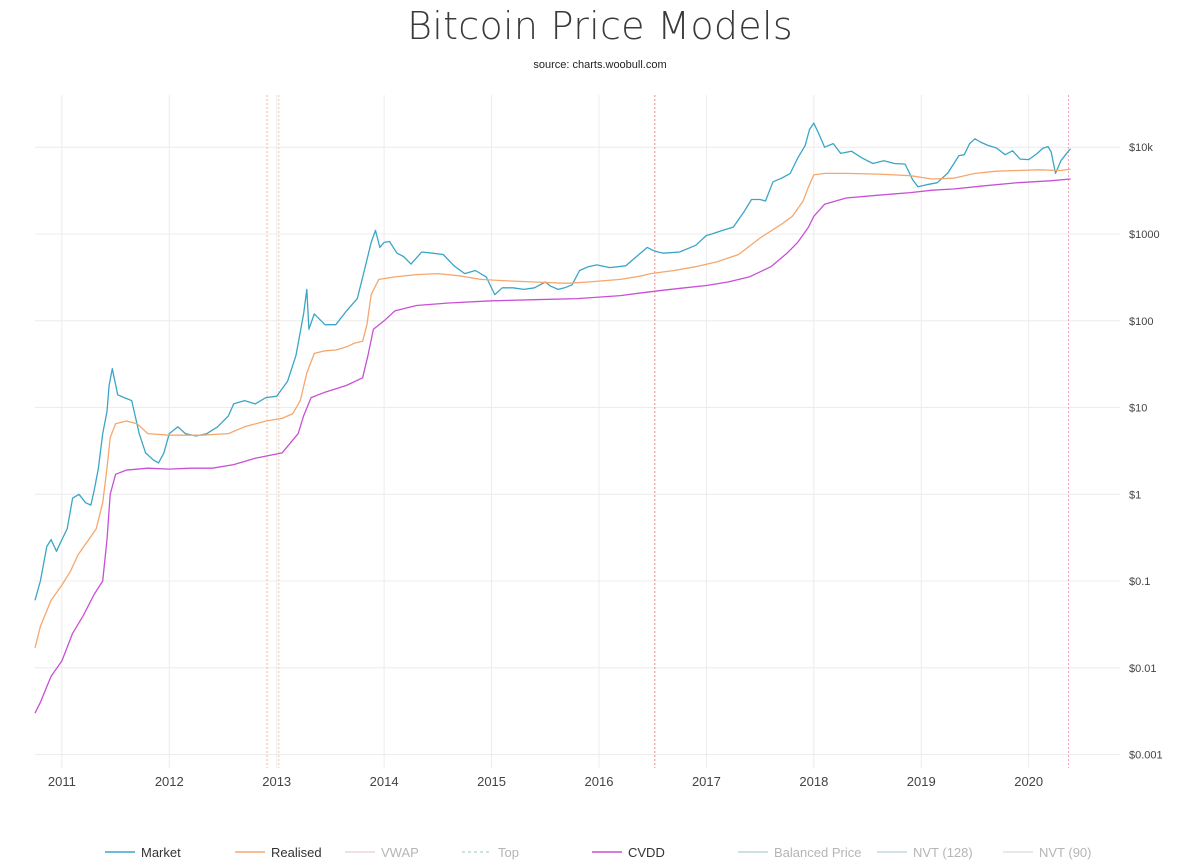  I want to click on legend-label: VWAP, so click(400, 852).